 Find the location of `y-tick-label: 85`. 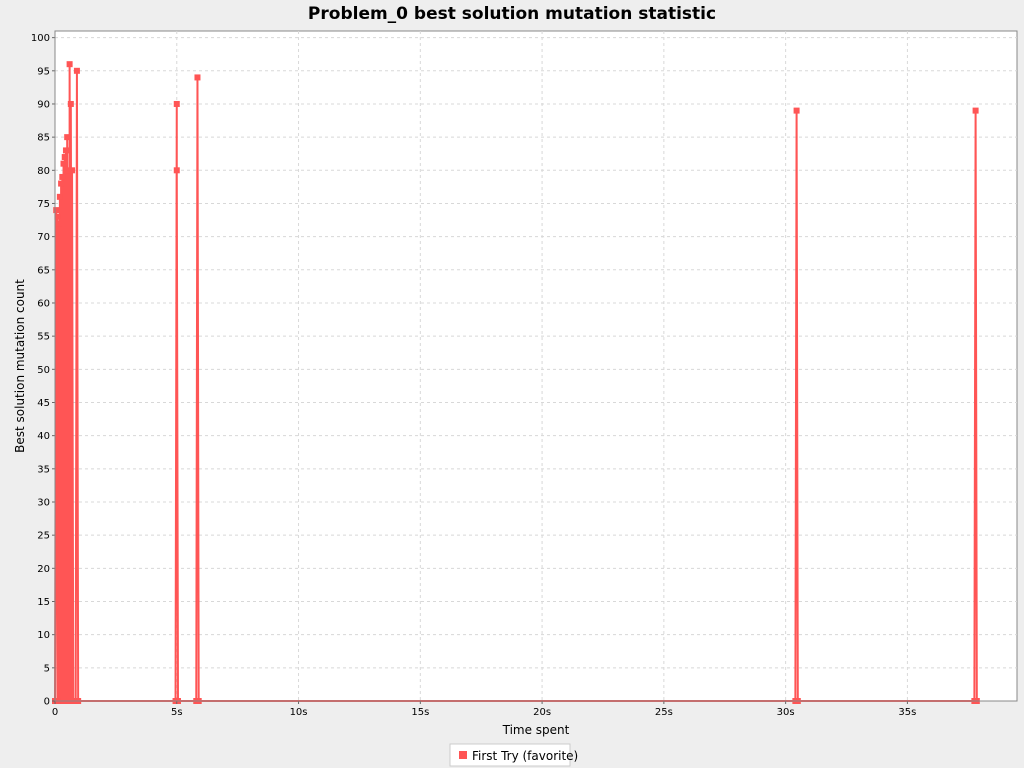

y-tick-label: 85 is located at coordinates (43, 138).